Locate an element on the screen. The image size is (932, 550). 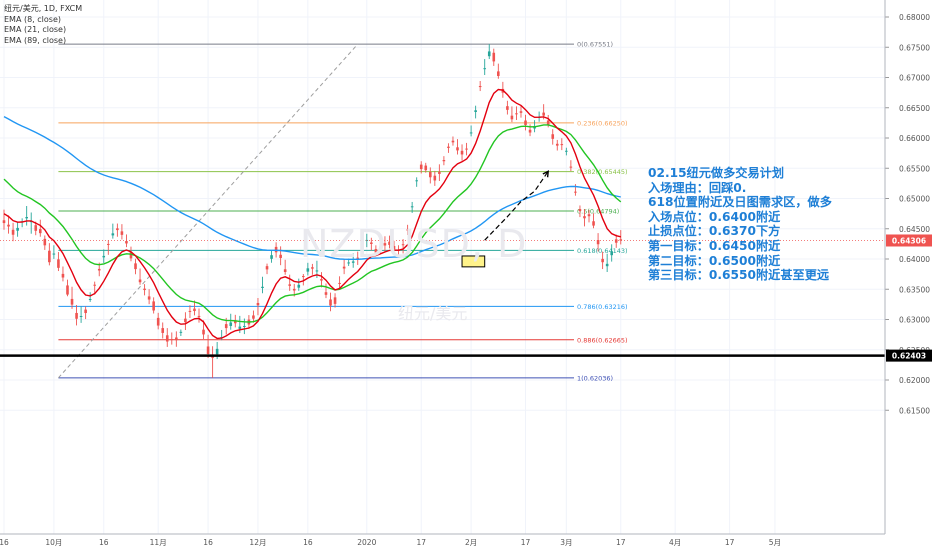
support-level-tag: 0.62403 is located at coordinates (909, 356).